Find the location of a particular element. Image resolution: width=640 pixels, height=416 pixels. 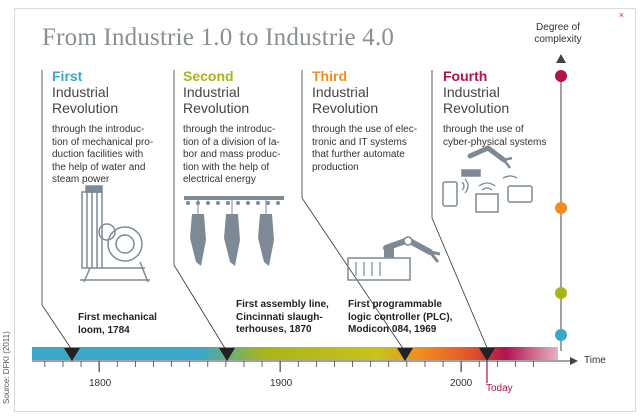

cyber-physical-devices-icon is located at coordinates (487, 179).